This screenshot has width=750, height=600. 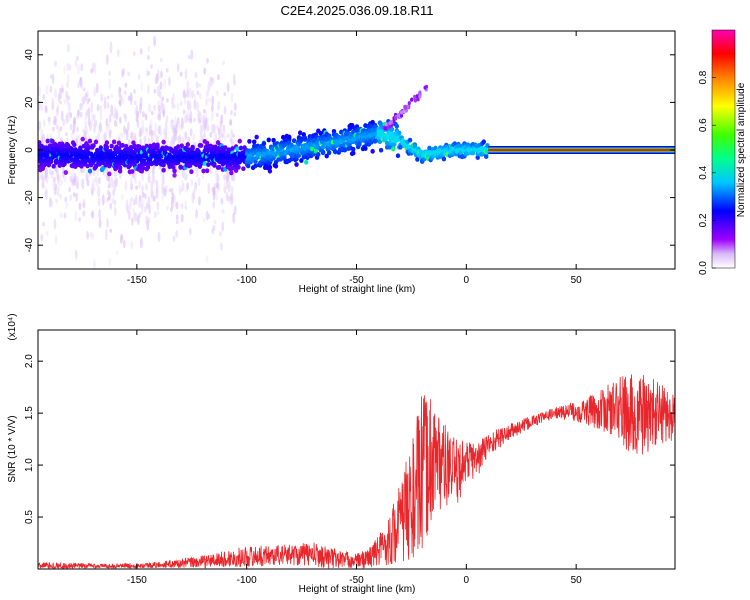 What do you see at coordinates (703, 172) in the screenshot?
I see `colorbar-tick-label: 0.4` at bounding box center [703, 172].